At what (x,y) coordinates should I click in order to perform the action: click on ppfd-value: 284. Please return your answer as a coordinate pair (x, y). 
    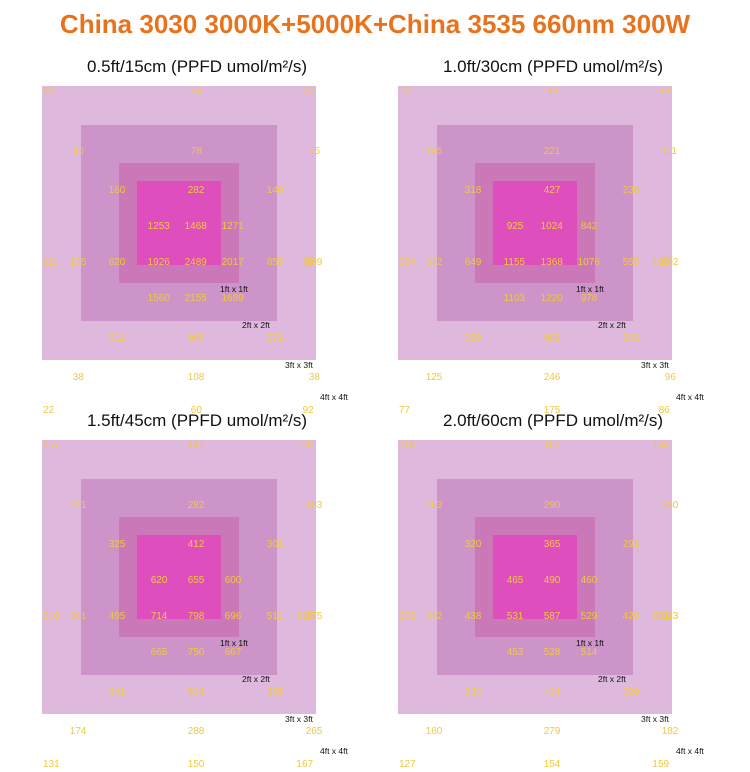
    Looking at the image, I should click on (407, 262).